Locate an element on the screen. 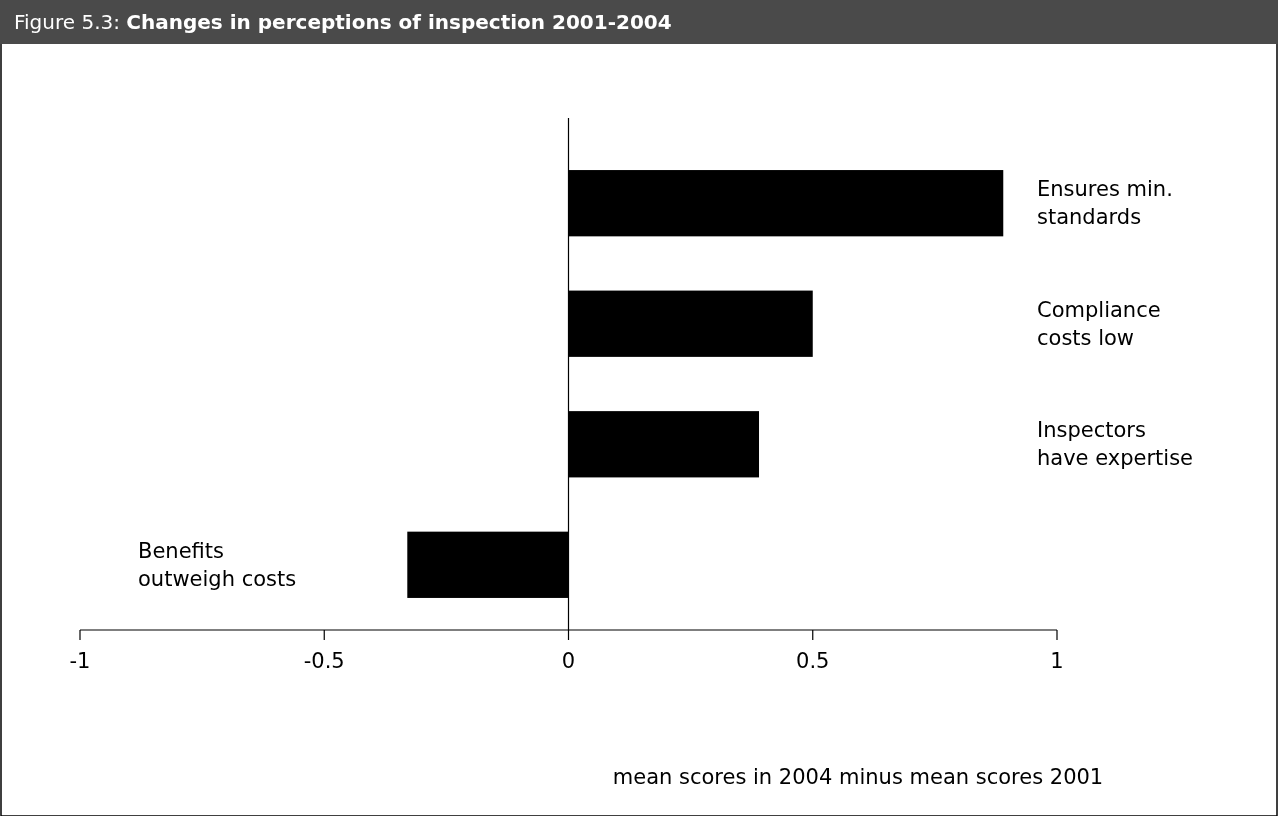  x-tick-label: -0.5 is located at coordinates (324, 661).